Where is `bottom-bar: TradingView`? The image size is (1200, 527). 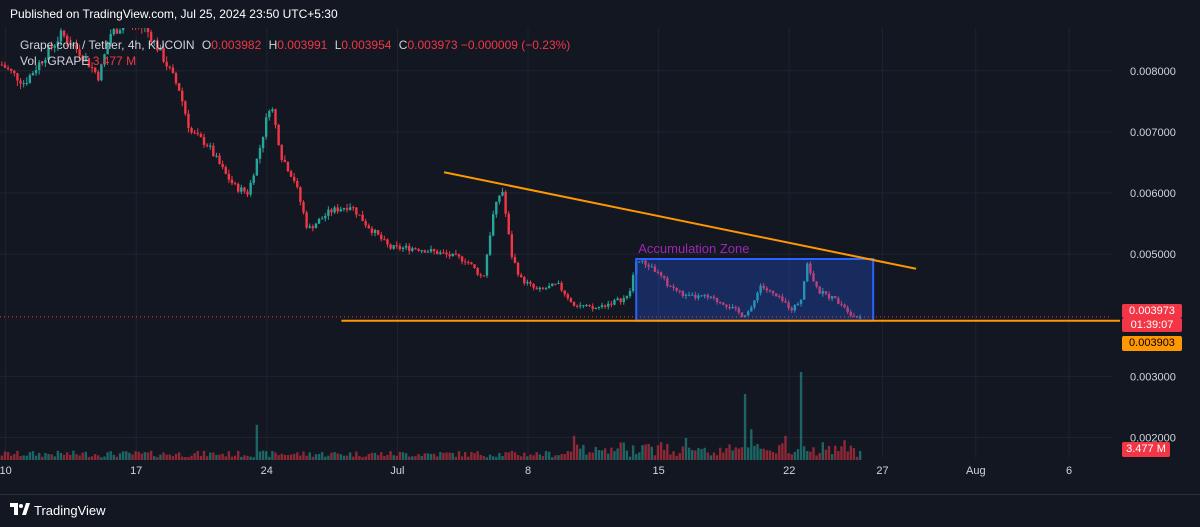 bottom-bar: TradingView is located at coordinates (600, 510).